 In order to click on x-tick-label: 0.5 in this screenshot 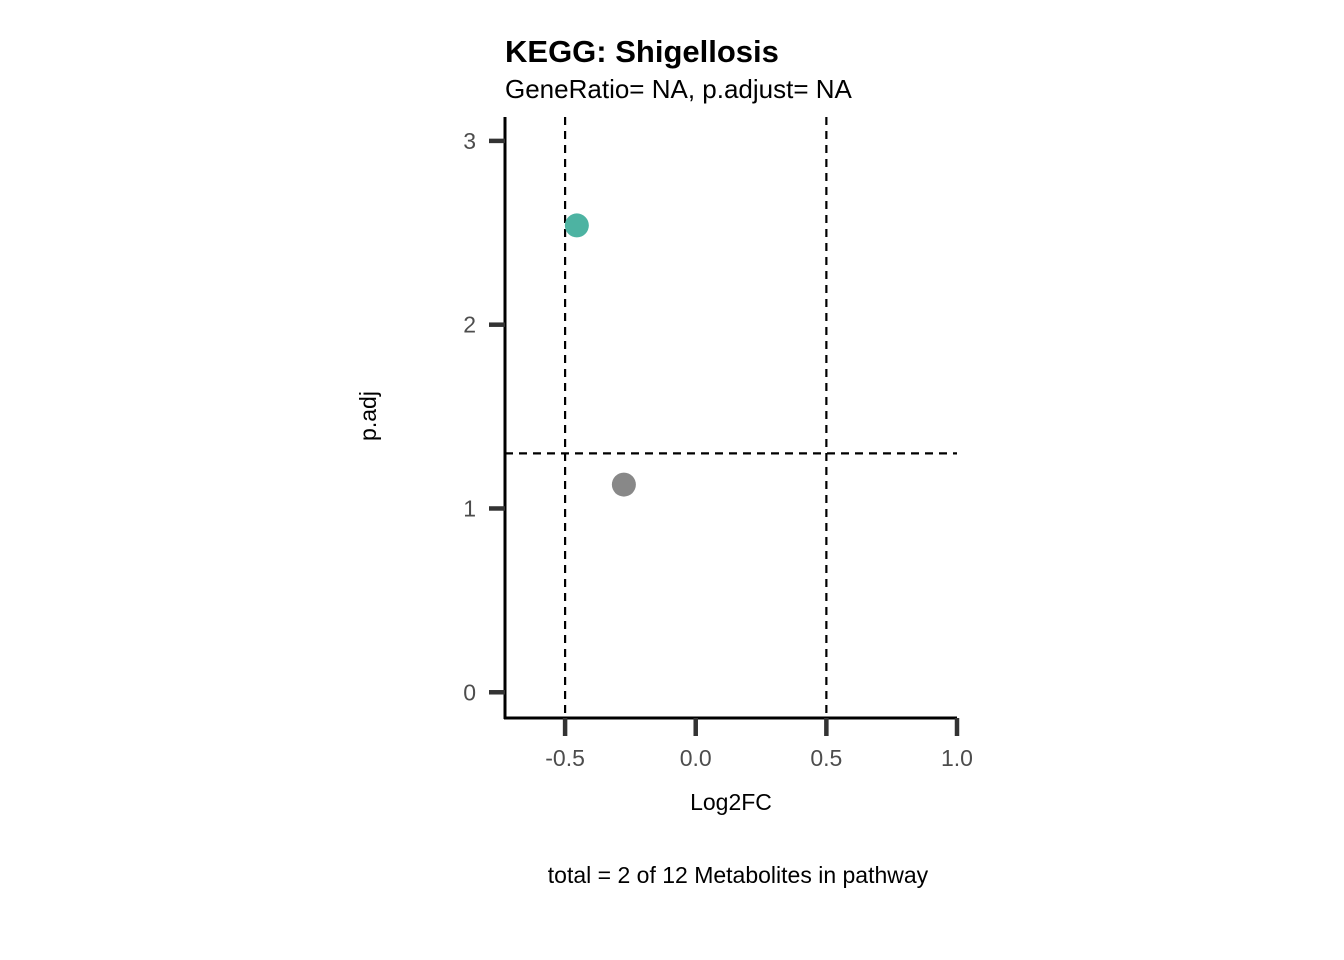, I will do `click(826, 758)`.